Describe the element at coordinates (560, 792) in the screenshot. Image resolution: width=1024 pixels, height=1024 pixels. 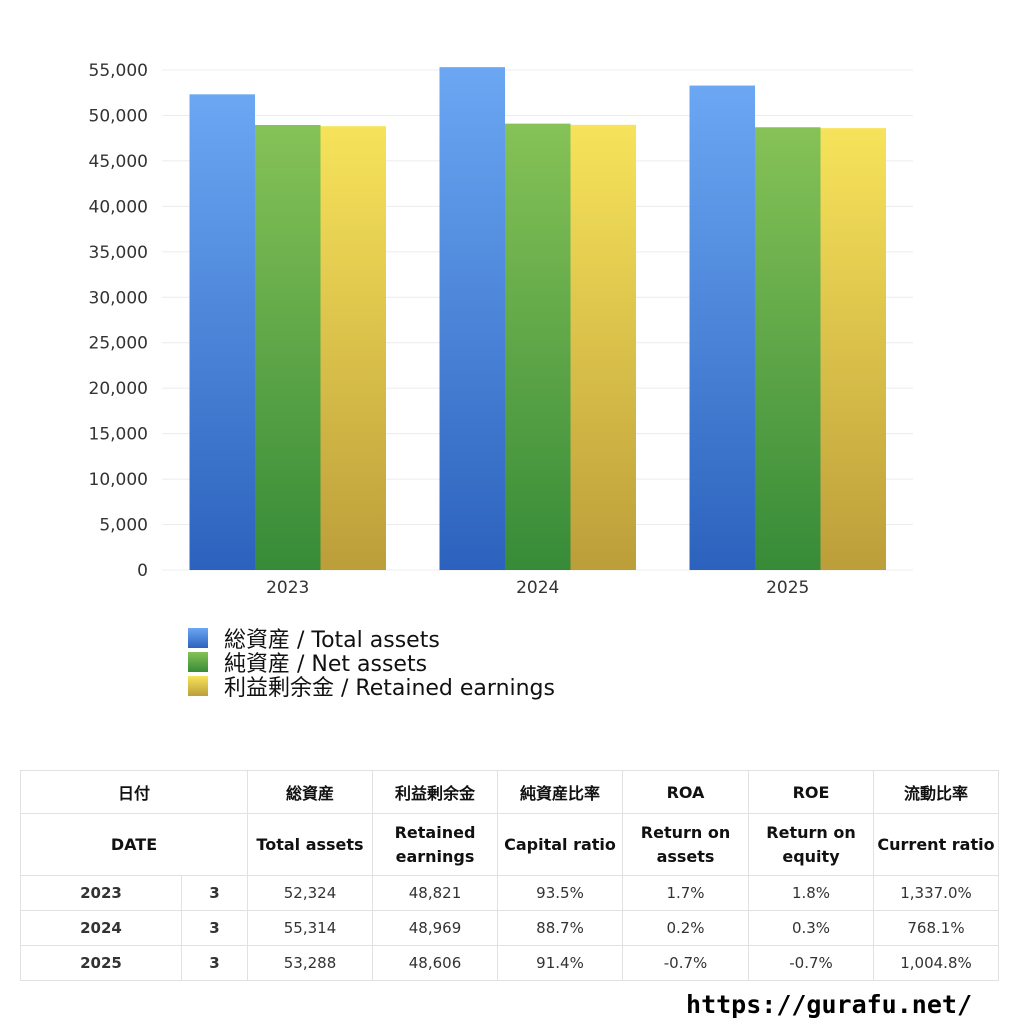
I see `header-capital-ratio-jp: 純資産比率` at that location.